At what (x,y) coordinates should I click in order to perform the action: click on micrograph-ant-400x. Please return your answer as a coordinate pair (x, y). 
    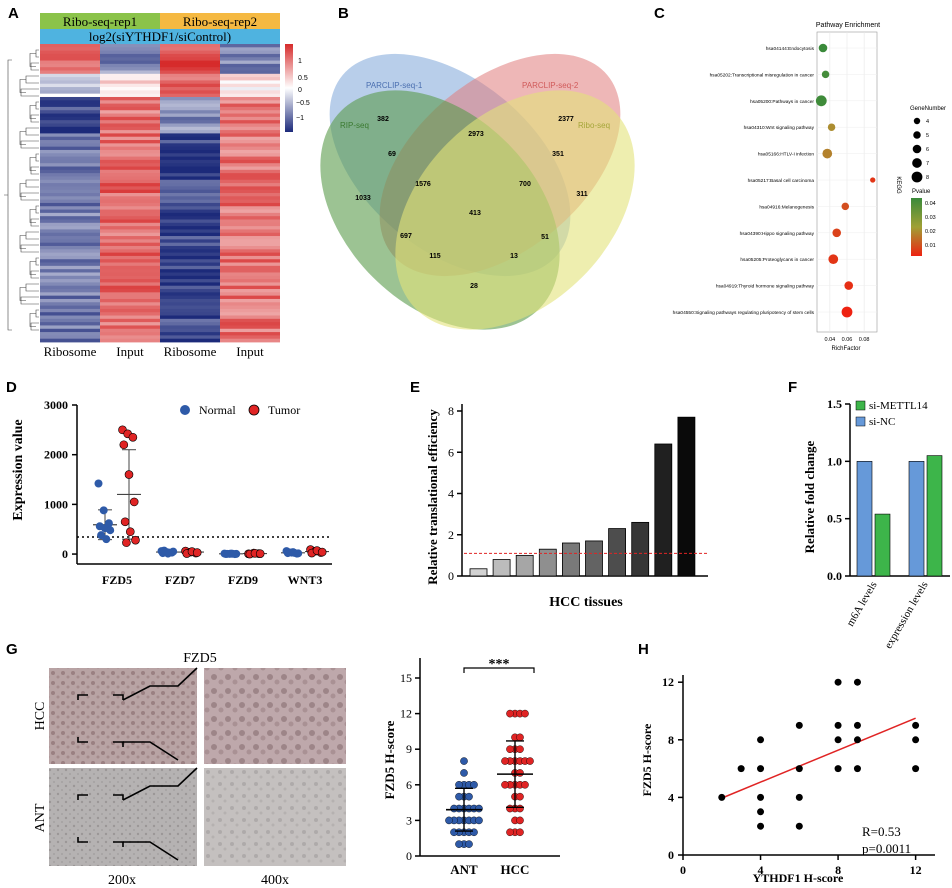
    Looking at the image, I should click on (275, 817).